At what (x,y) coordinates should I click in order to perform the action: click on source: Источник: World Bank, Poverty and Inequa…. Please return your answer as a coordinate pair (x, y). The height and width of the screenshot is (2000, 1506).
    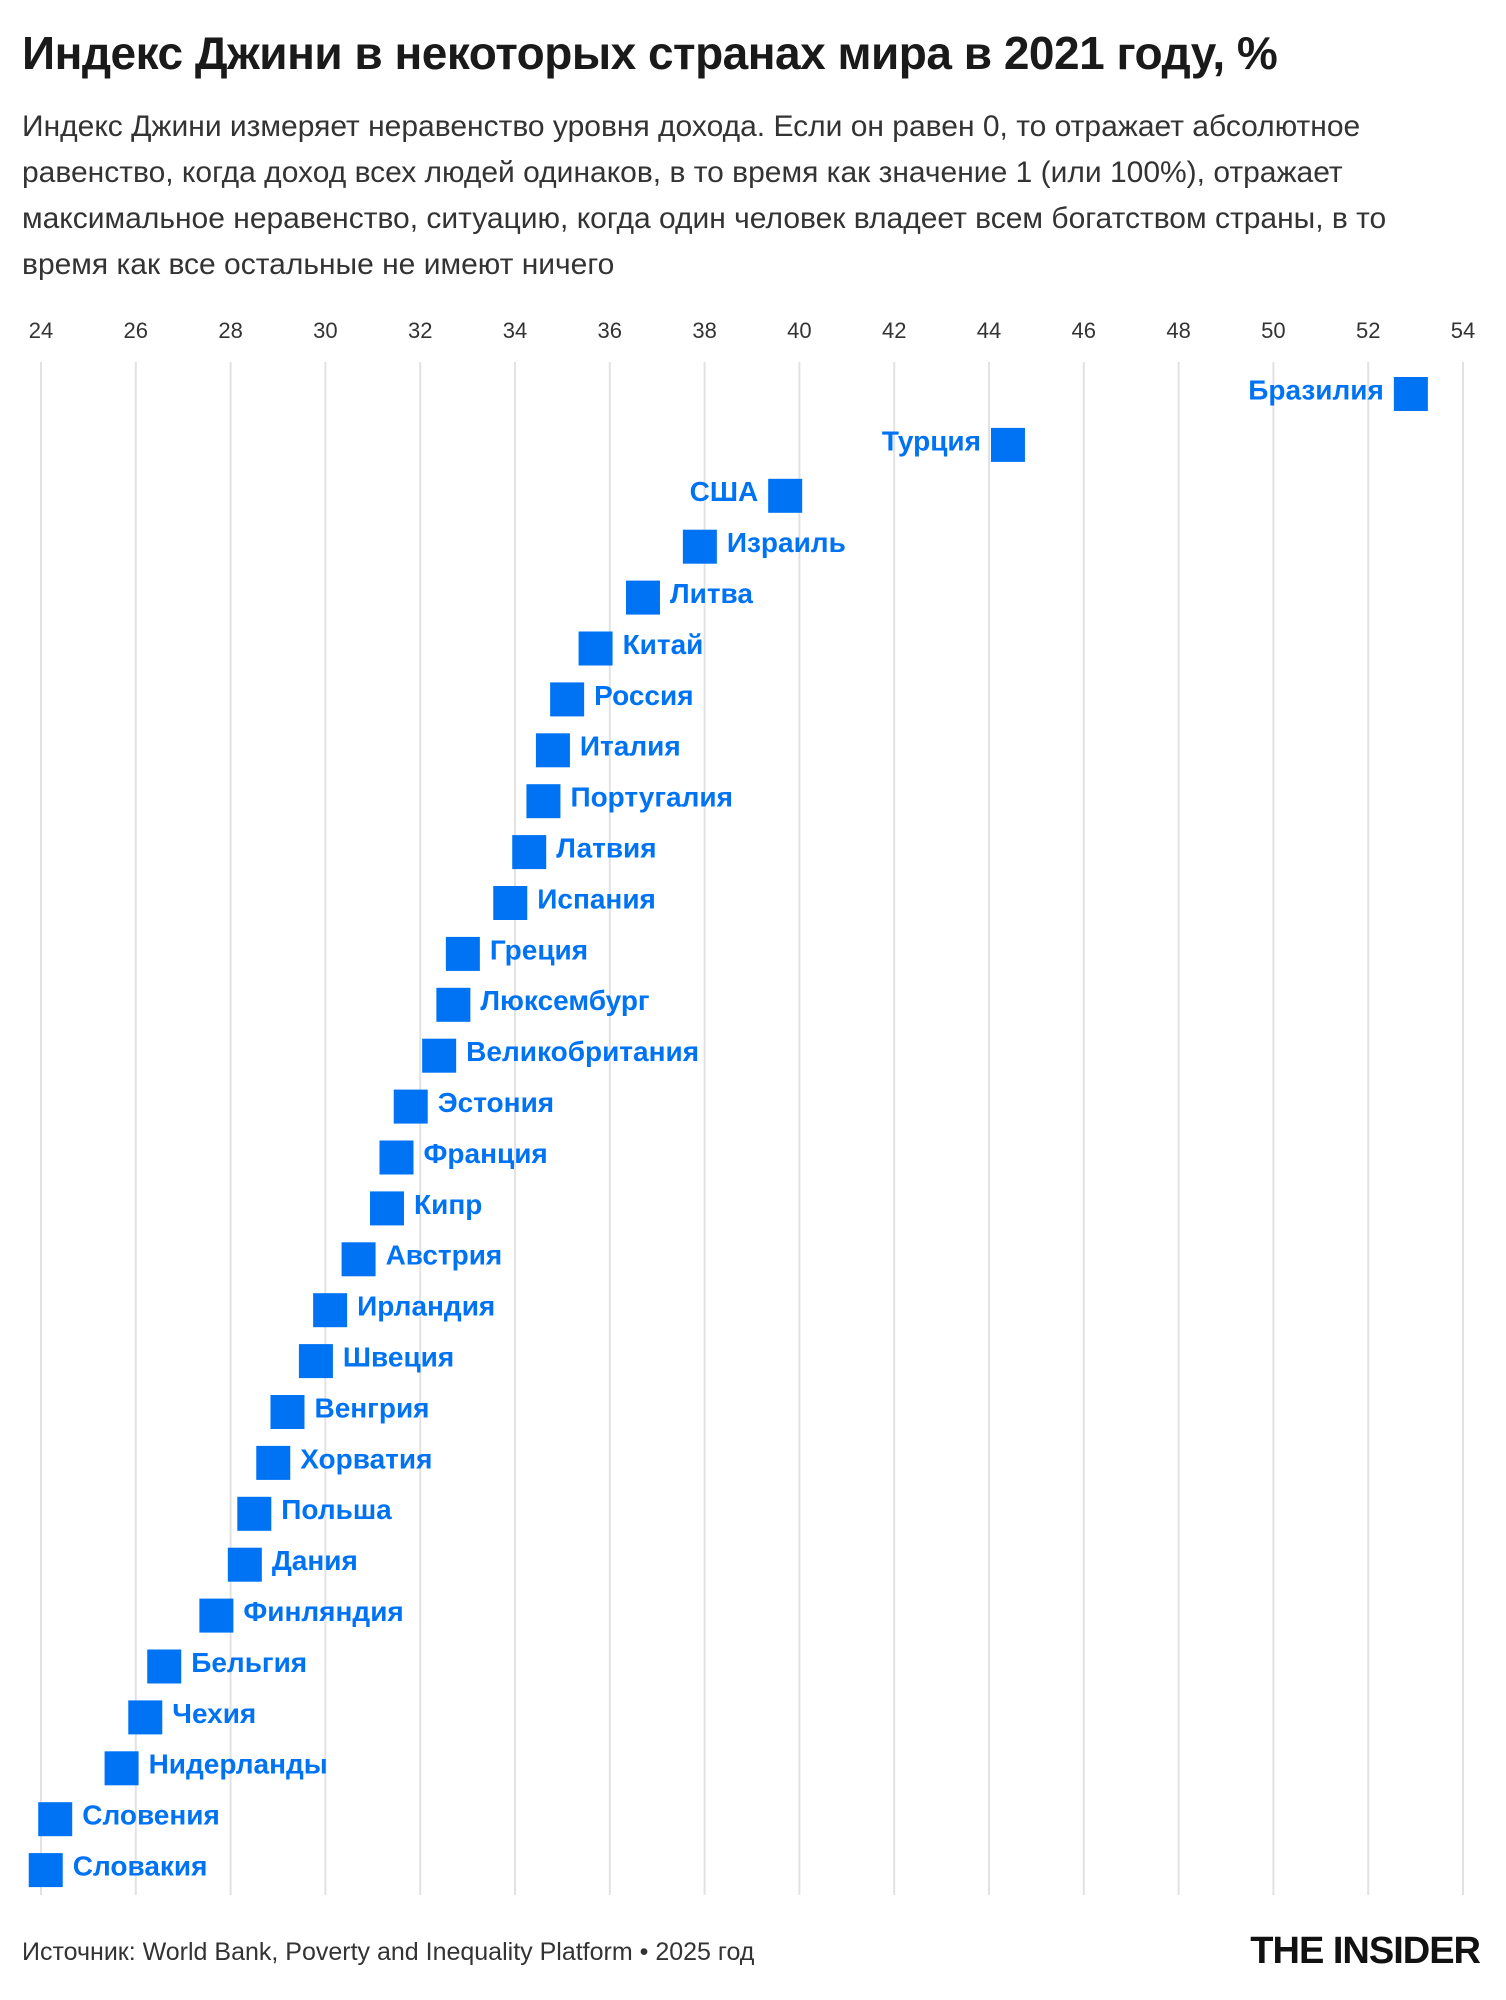
    Looking at the image, I should click on (388, 1952).